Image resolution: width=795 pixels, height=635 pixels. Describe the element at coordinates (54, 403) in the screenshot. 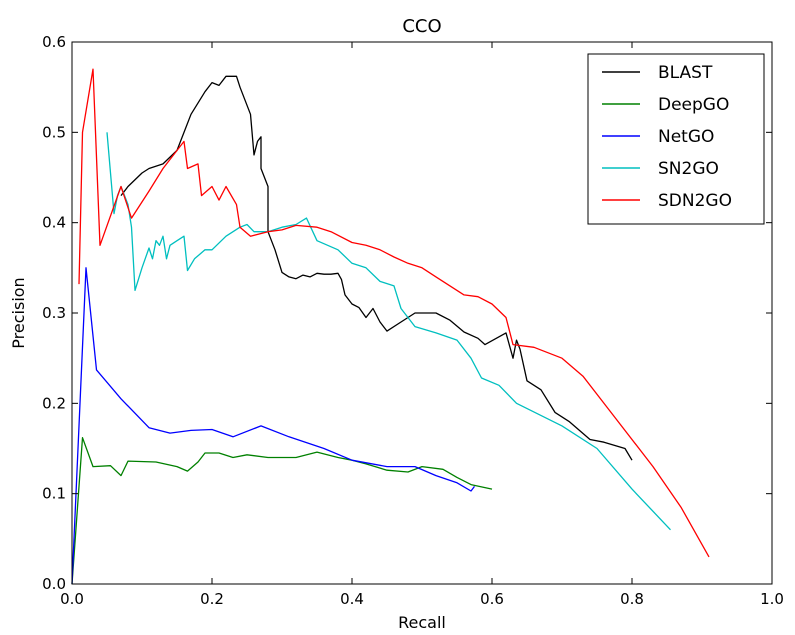

I see `y-tick-label: 0.2` at that location.